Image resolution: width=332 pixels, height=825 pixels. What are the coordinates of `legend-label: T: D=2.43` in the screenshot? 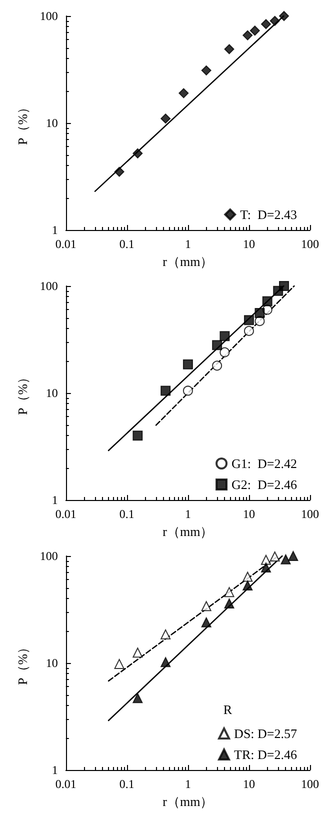 It's located at (268, 214).